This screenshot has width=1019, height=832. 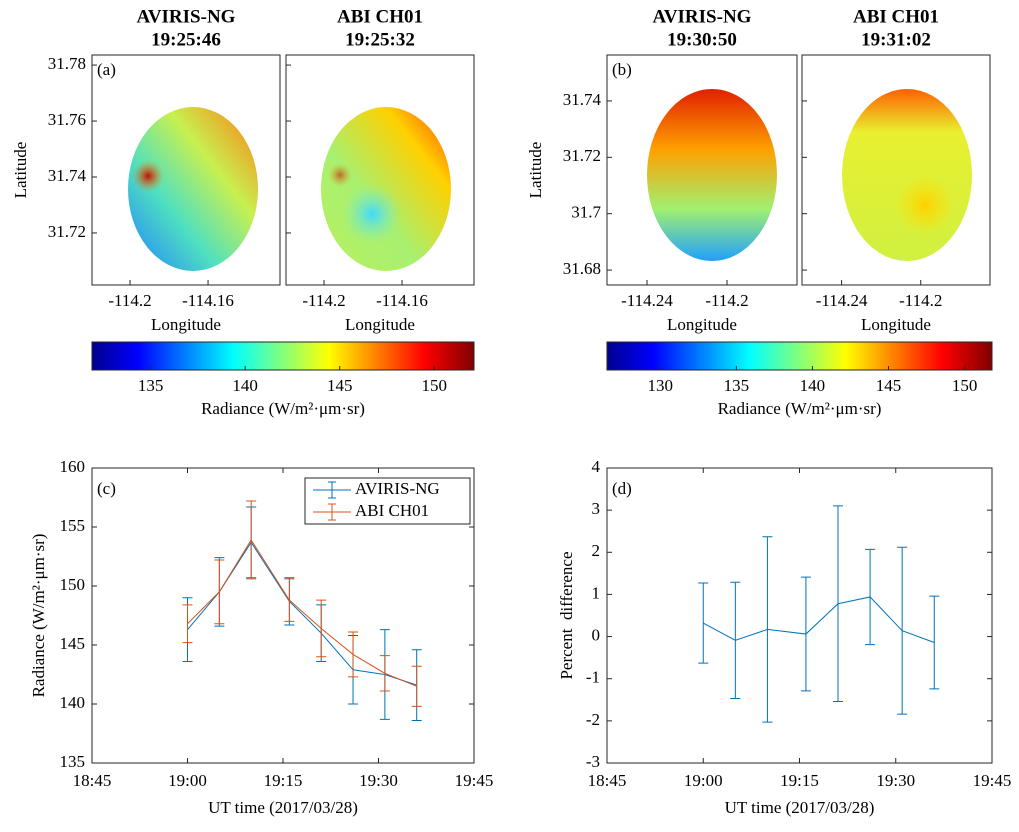 What do you see at coordinates (586, 212) in the screenshot?
I see `y-tick-label: 31.7` at bounding box center [586, 212].